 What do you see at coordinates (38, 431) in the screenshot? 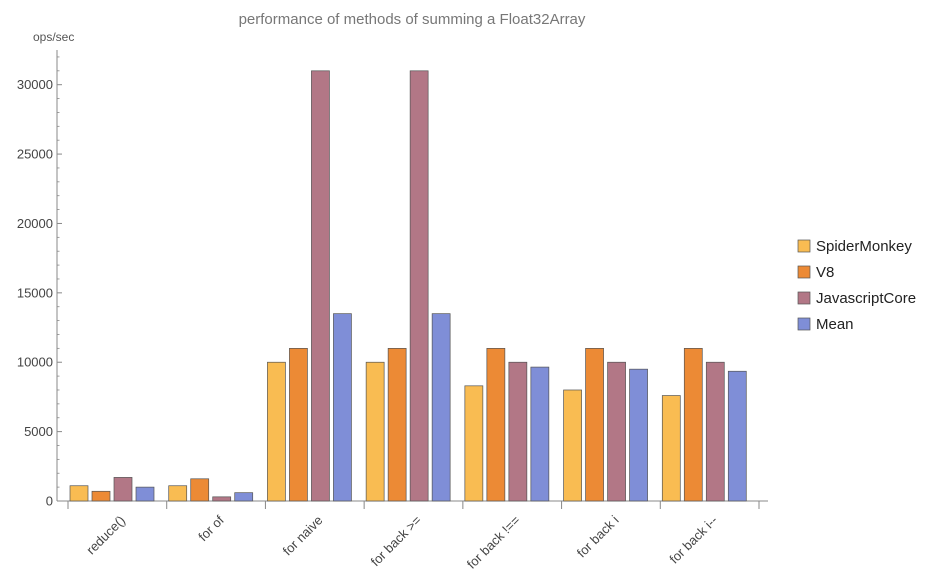
I see `y-tick-label: 5000` at bounding box center [38, 431].